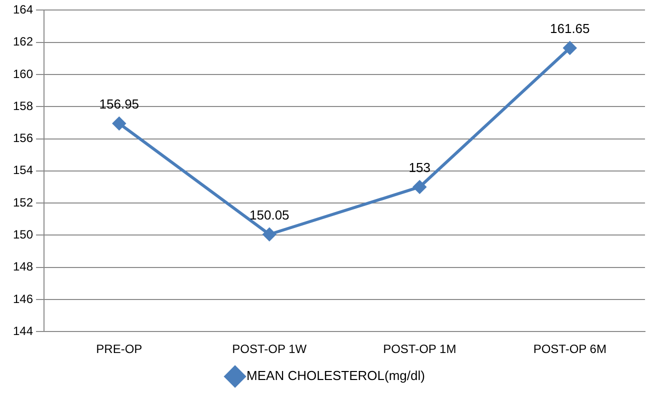 Image resolution: width=665 pixels, height=403 pixels. I want to click on y-tick-label: 152, so click(23, 202).